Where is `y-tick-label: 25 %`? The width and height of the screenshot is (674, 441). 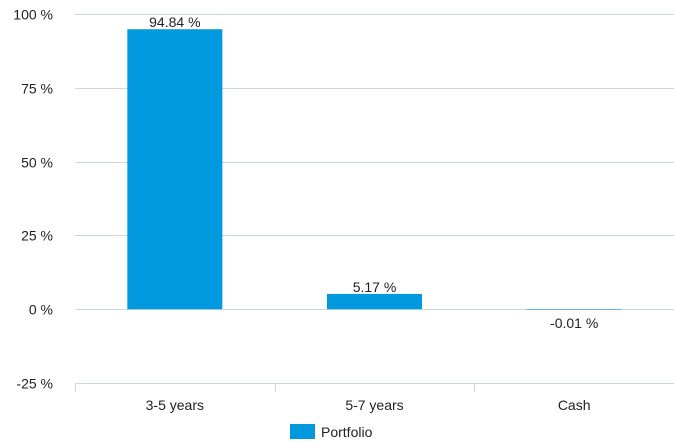
y-tick-label: 25 % is located at coordinates (37, 236).